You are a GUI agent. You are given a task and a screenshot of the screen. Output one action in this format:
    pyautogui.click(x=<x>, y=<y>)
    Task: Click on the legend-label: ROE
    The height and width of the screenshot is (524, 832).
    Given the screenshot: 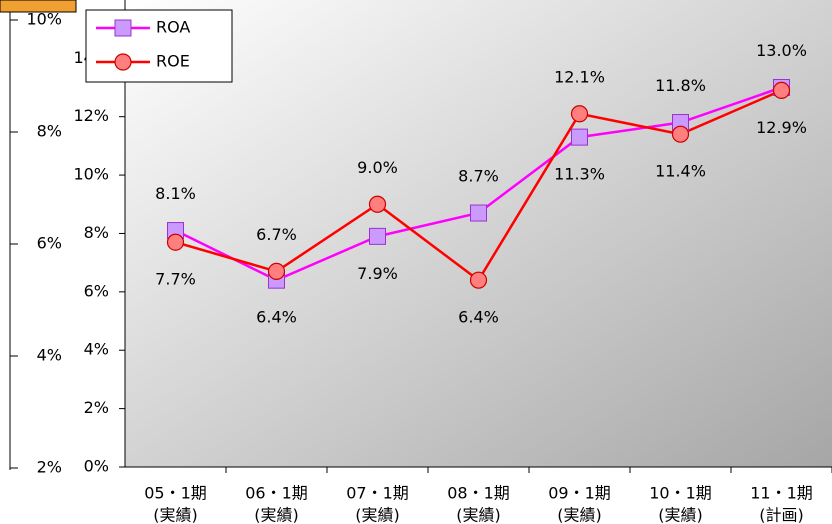 What is the action you would take?
    pyautogui.click(x=173, y=61)
    